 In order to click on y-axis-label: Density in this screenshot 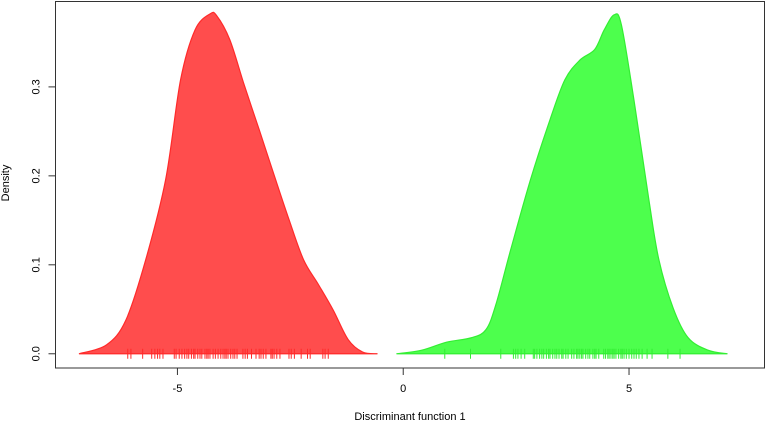, I will do `click(6, 182)`.